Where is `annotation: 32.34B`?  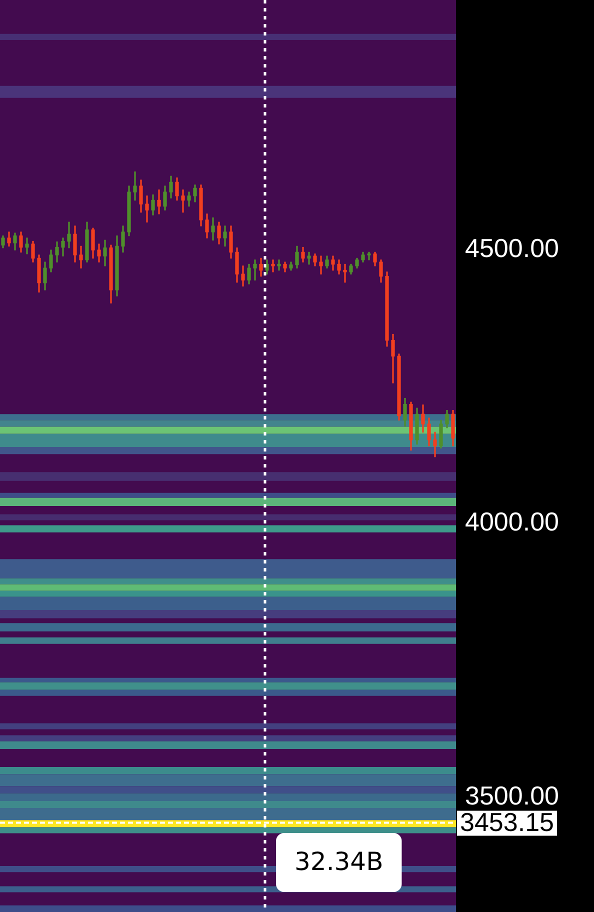
annotation: 32.34B is located at coordinates (339, 861).